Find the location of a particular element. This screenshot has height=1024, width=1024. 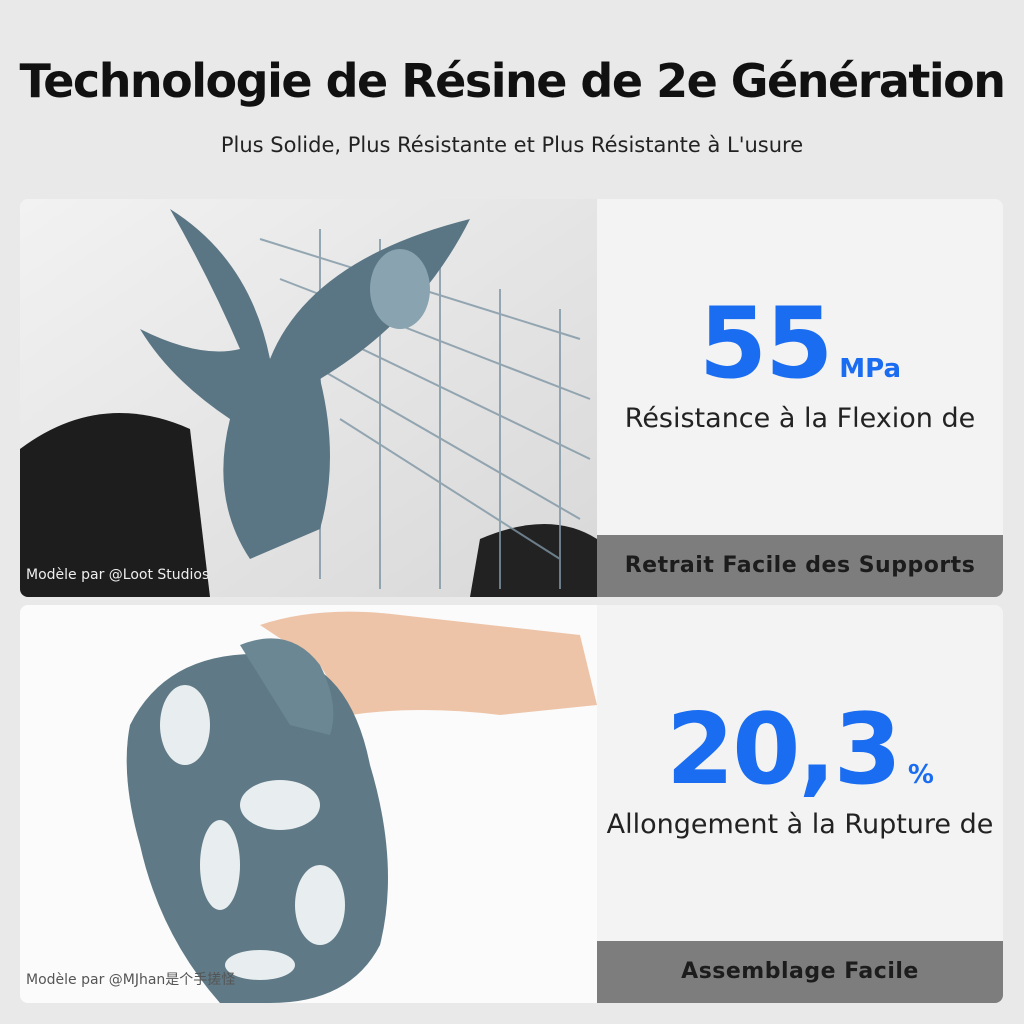

feature-label: Assemblage Facile is located at coordinates (800, 972).